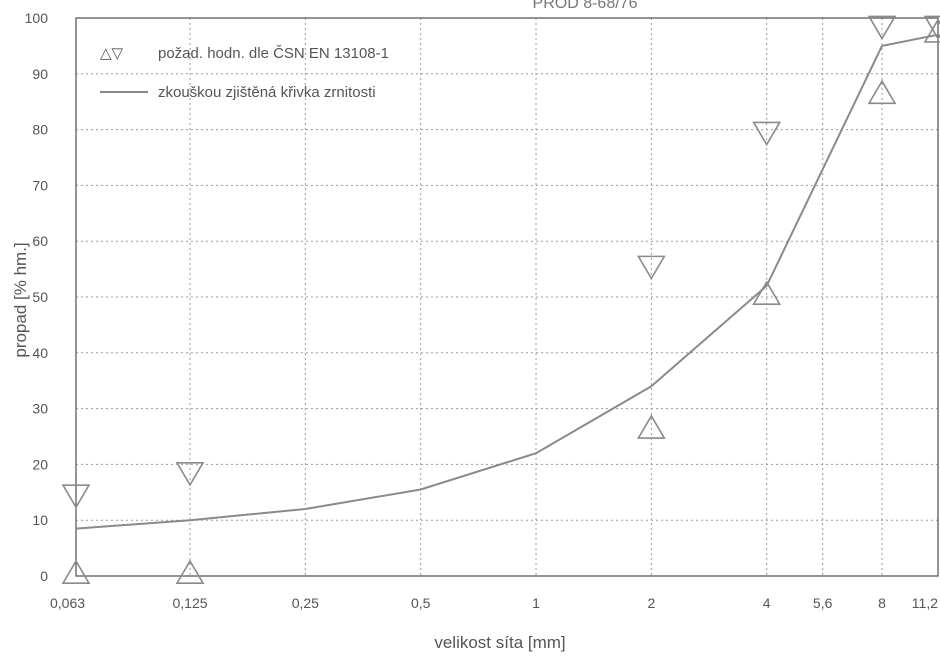 The width and height of the screenshot is (940, 660). What do you see at coordinates (273, 53) in the screenshot?
I see `legend-label-limits: požad. hodn. dle ČSN EN 13108-1` at bounding box center [273, 53].